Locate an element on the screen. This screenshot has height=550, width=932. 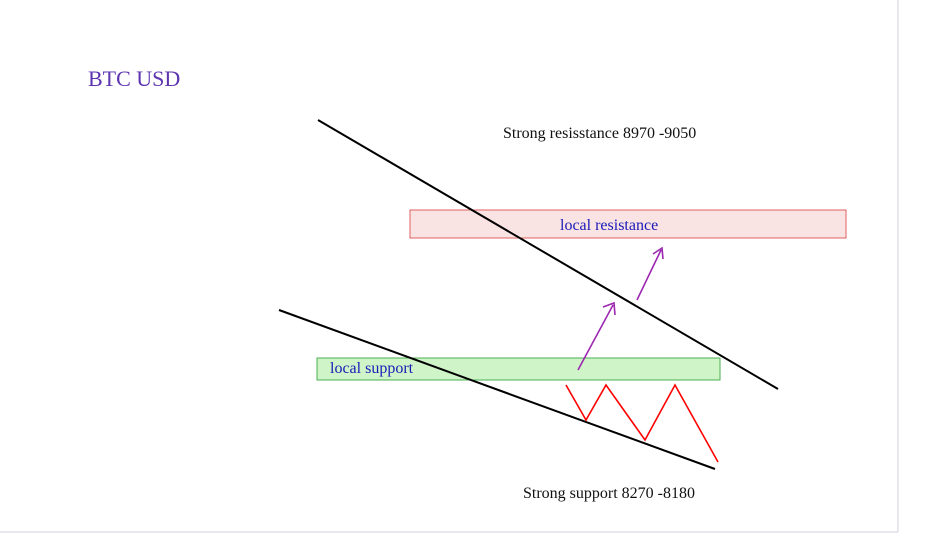
annotation: local support is located at coordinates (372, 368).